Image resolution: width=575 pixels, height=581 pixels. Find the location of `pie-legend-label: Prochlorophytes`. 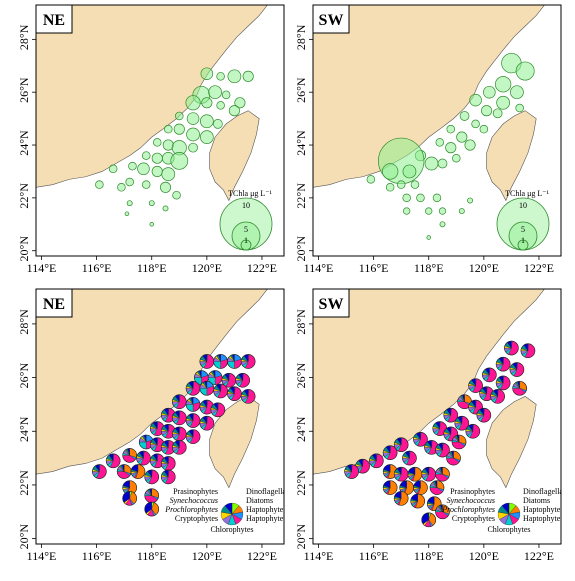

pie-legend-label: Prochlorophytes is located at coordinates (191, 509).